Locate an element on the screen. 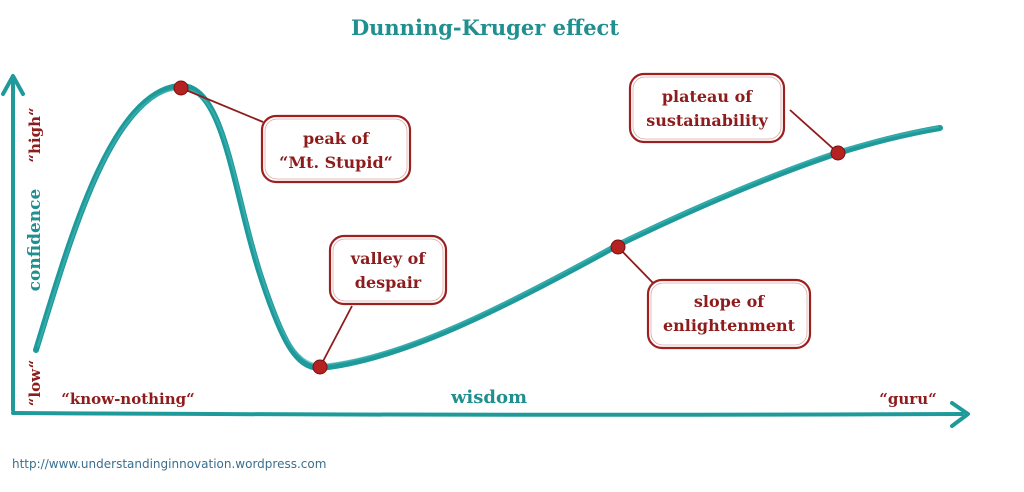  callout-plateau-box is located at coordinates (707, 108).